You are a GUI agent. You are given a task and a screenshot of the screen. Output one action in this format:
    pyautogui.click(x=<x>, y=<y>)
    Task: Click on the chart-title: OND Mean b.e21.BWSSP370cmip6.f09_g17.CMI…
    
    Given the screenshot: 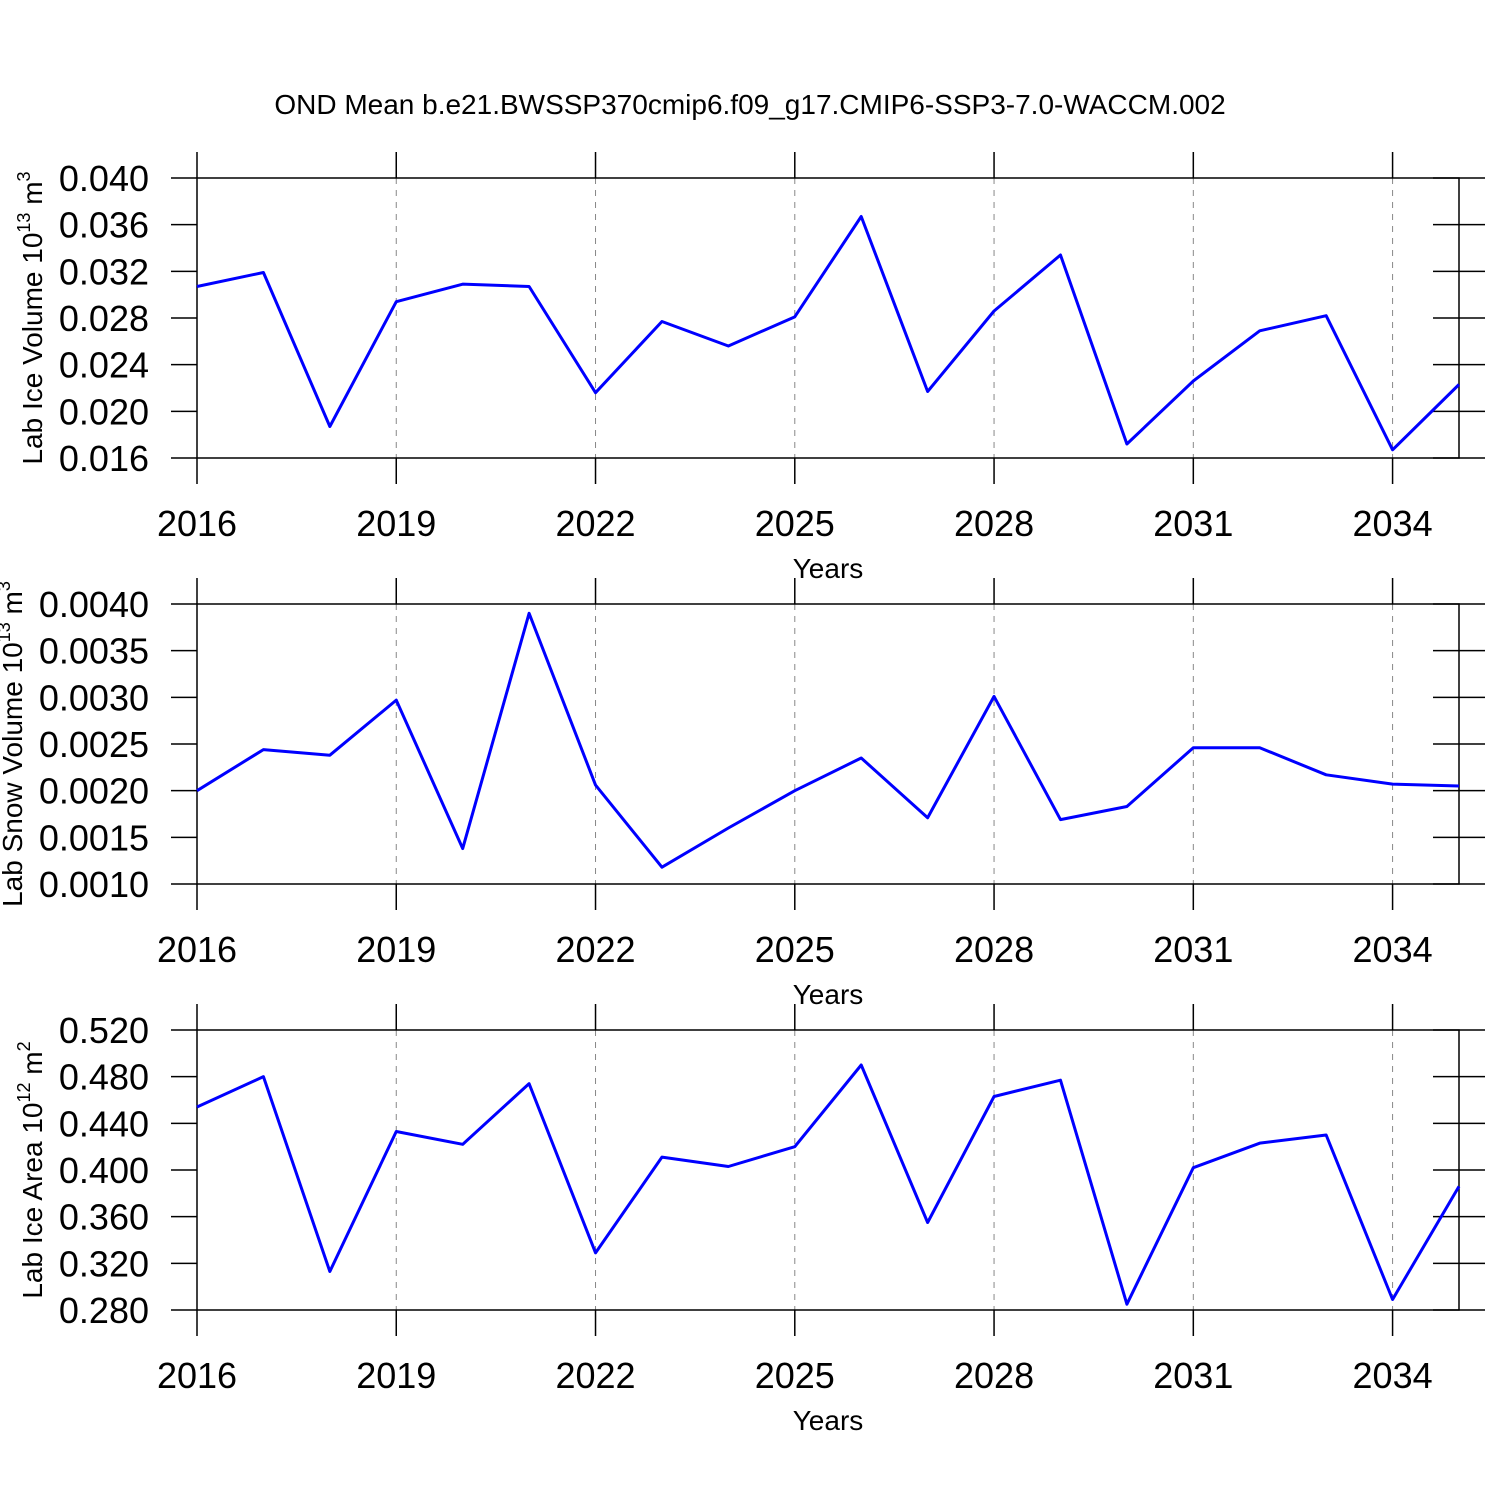 What is the action you would take?
    pyautogui.click(x=749, y=104)
    